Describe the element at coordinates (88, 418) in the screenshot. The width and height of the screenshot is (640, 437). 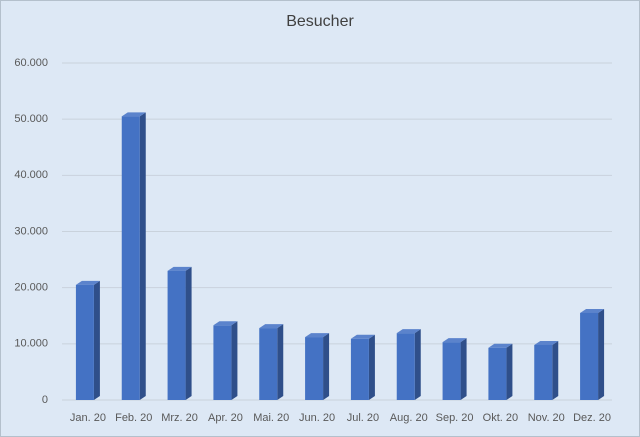
I see `x-tick-label: Jan. 20` at that location.